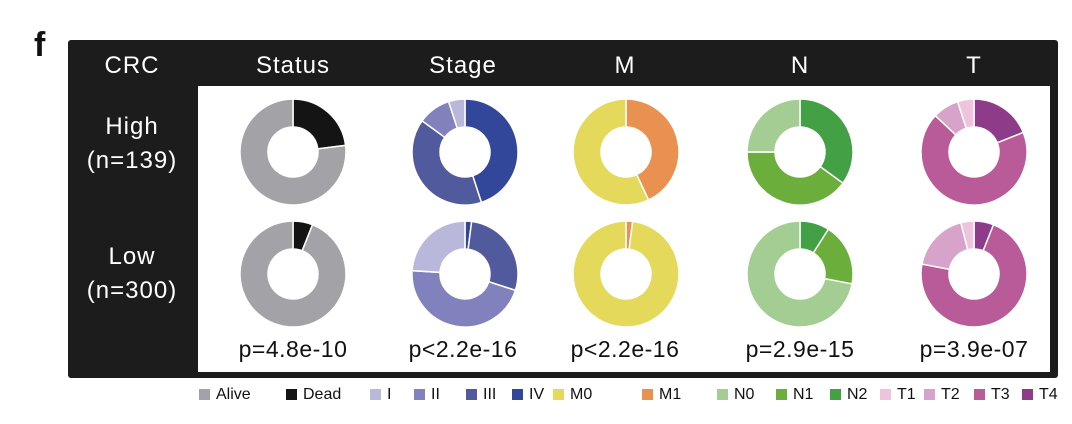 The image size is (1072, 424). What do you see at coordinates (795, 178) in the screenshot?
I see `slice-high-n-n1` at bounding box center [795, 178].